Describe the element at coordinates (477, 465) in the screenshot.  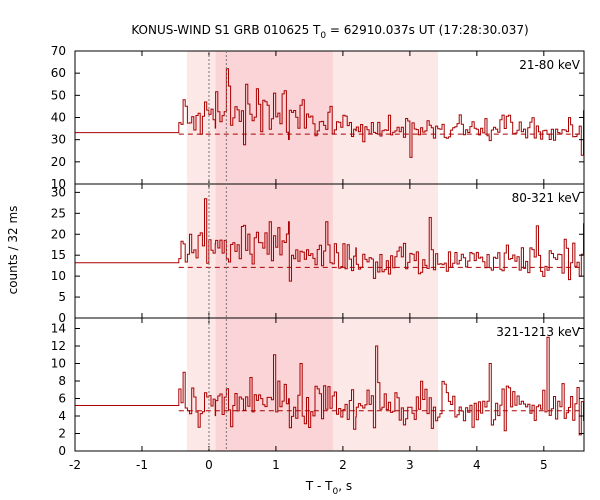
I see `x-tick-label: 4` at that location.